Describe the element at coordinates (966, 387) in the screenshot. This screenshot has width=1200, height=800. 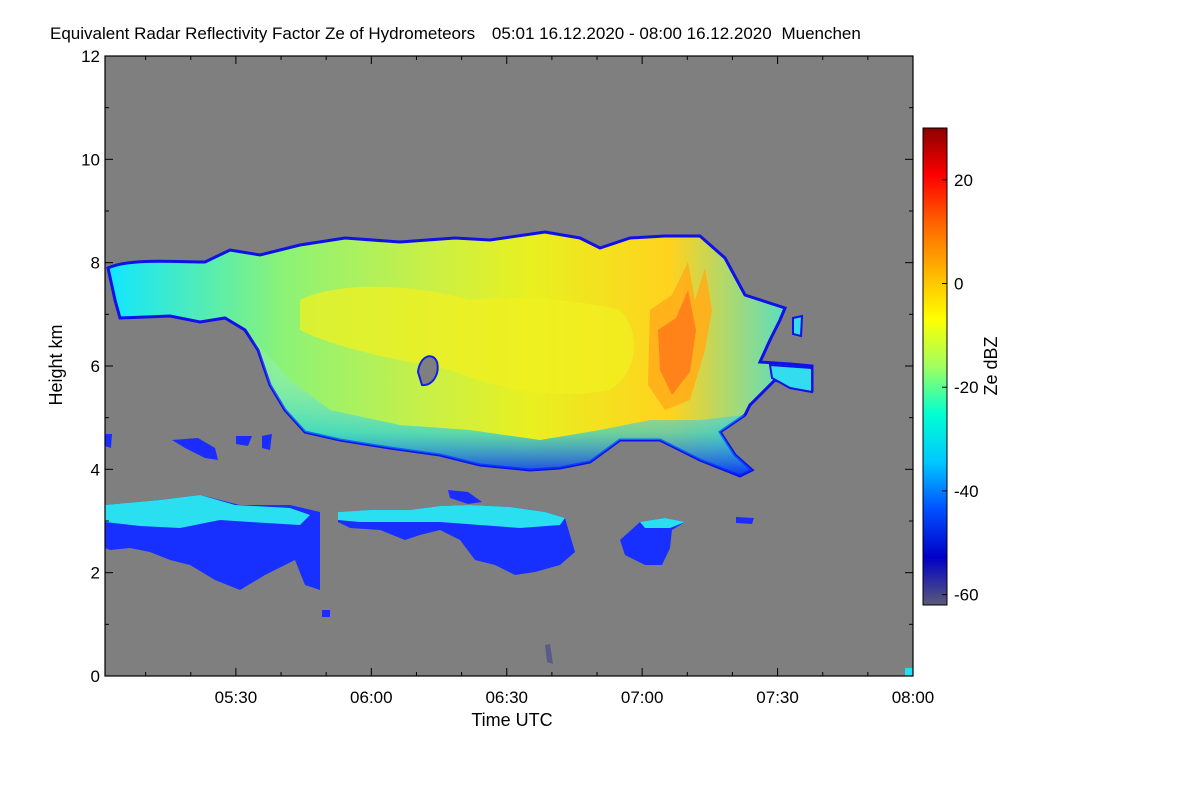
I see `colorbar-tick-label: -20` at that location.